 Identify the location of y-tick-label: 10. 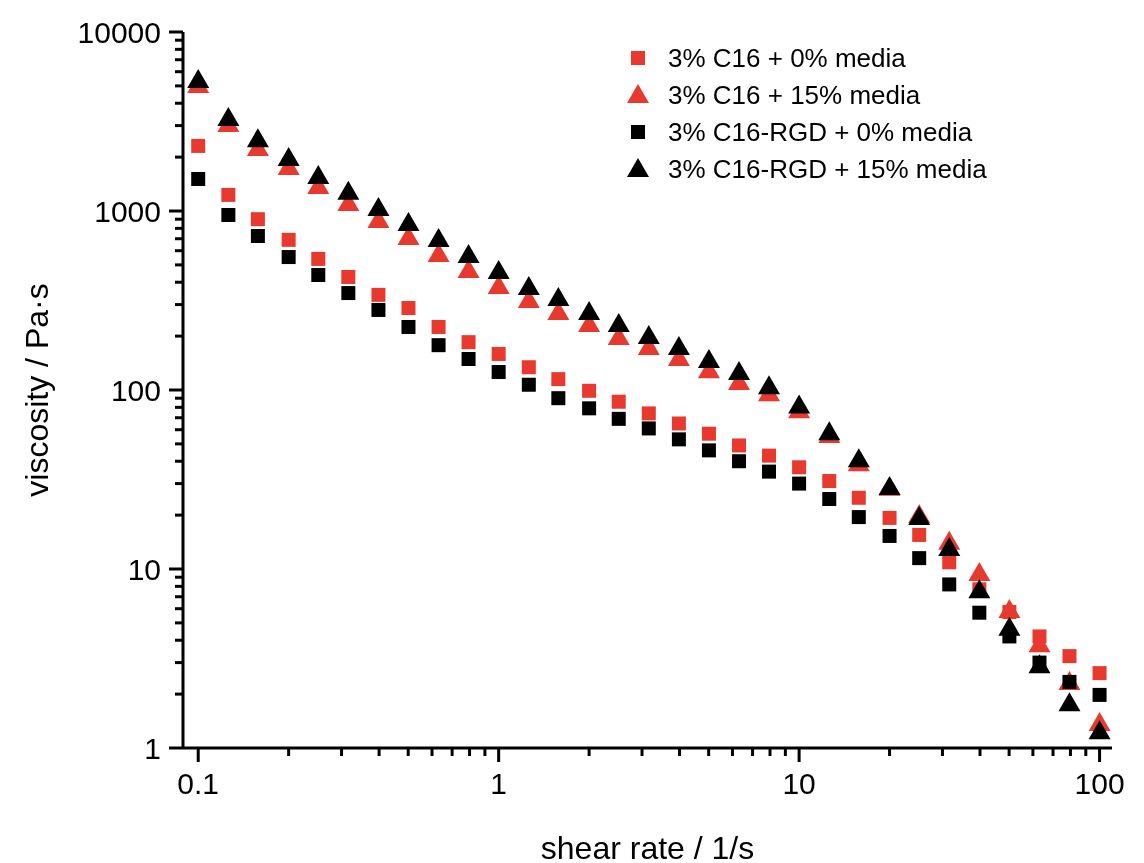
(144, 569).